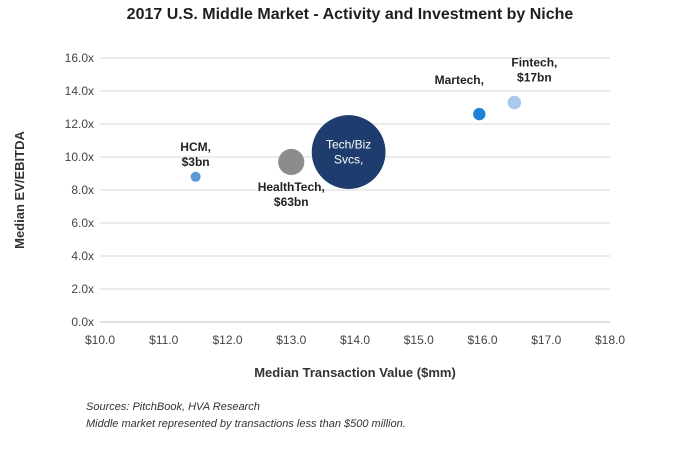 The width and height of the screenshot is (700, 449). Describe the element at coordinates (82, 256) in the screenshot. I see `y-tick-label: 4.0x` at that location.